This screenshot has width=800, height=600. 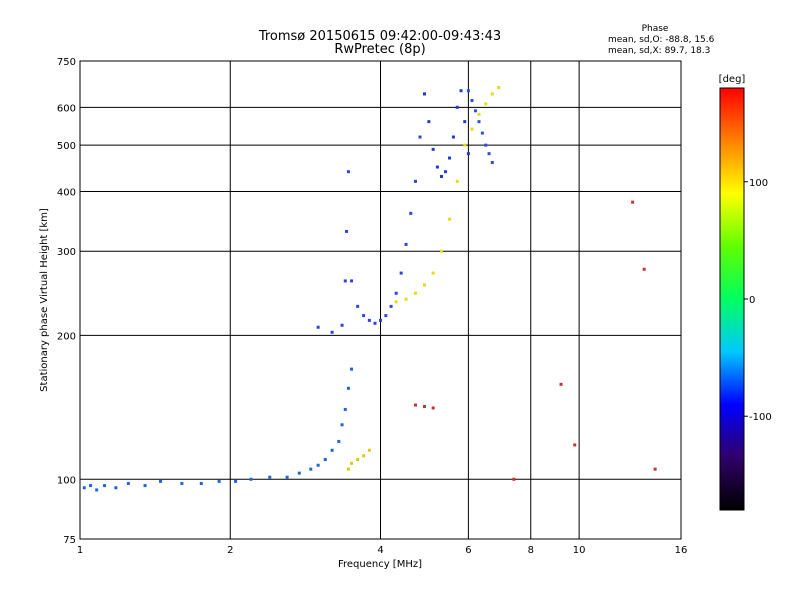 What do you see at coordinates (531, 550) in the screenshot?
I see `x-tick-label: 8` at bounding box center [531, 550].